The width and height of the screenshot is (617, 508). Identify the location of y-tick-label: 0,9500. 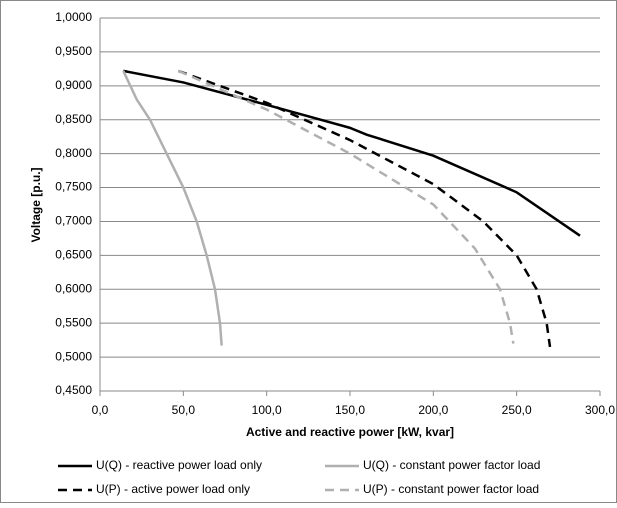
(73, 51).